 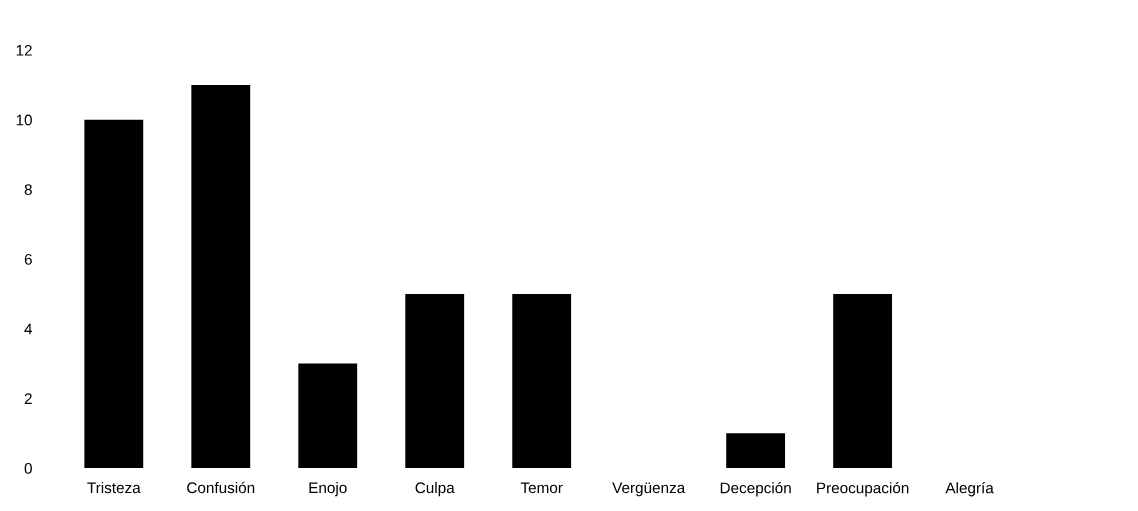 What do you see at coordinates (24, 50) in the screenshot?
I see `y-tick-label: 12` at bounding box center [24, 50].